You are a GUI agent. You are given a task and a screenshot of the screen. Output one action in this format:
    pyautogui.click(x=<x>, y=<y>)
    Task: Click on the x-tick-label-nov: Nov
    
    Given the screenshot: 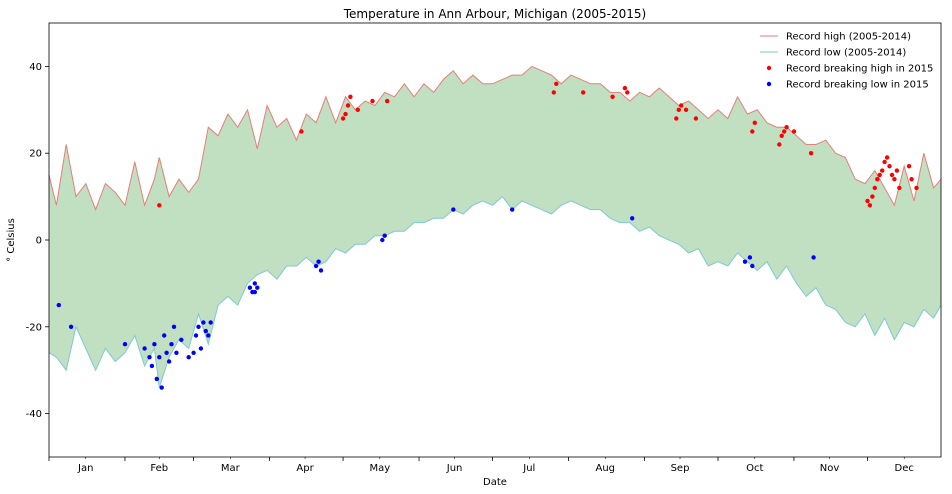 What is the action you would take?
    pyautogui.click(x=830, y=468)
    